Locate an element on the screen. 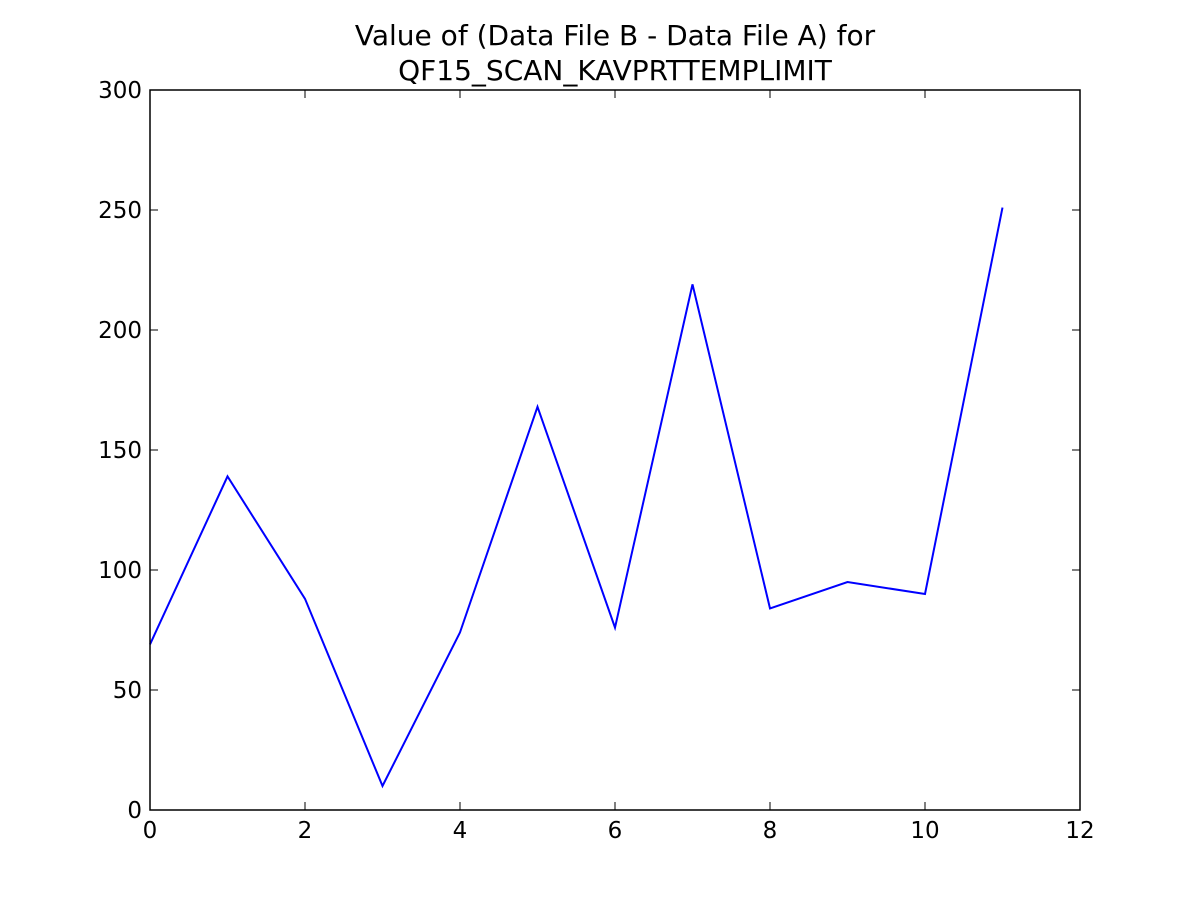 This screenshot has width=1200, height=900. x-tick-label: 8 is located at coordinates (770, 831).